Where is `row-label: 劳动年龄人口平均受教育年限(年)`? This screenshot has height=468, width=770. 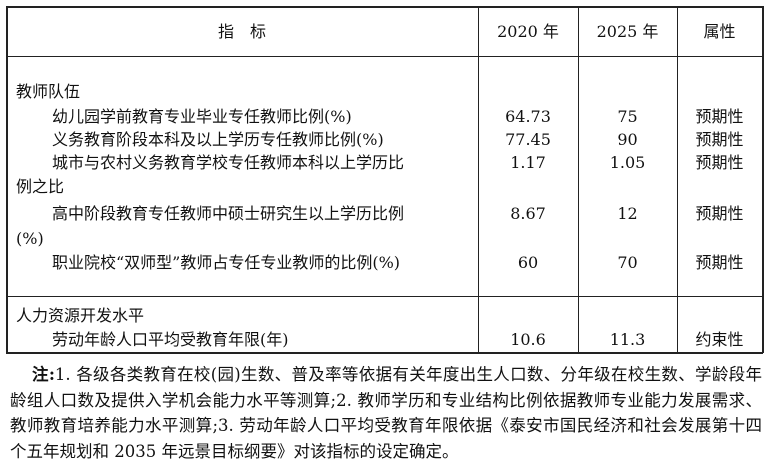
row-label: 劳动年龄人口平均受教育年限(年) is located at coordinates (170, 339).